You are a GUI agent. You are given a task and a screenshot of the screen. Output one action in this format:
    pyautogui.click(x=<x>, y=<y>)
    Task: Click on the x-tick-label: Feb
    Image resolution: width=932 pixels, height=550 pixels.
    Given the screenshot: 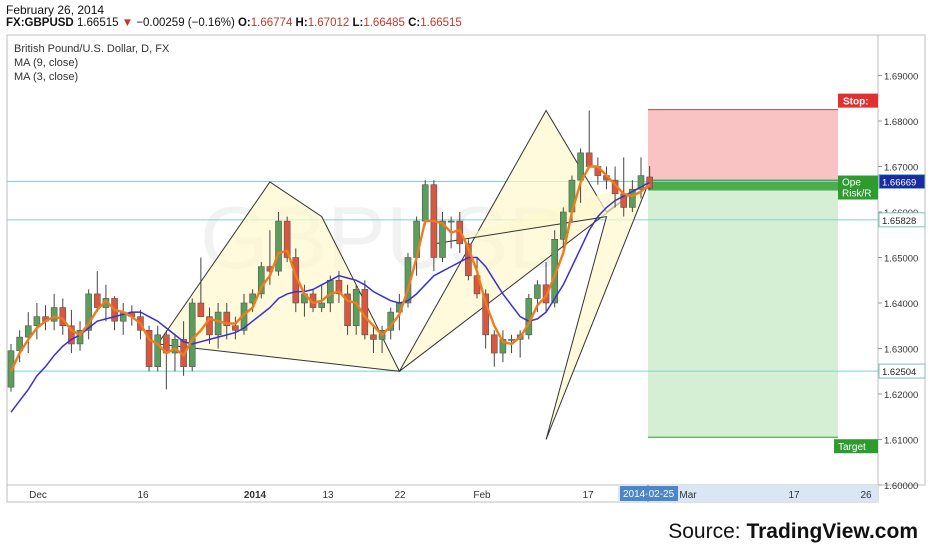 What is the action you would take?
    pyautogui.click(x=482, y=495)
    